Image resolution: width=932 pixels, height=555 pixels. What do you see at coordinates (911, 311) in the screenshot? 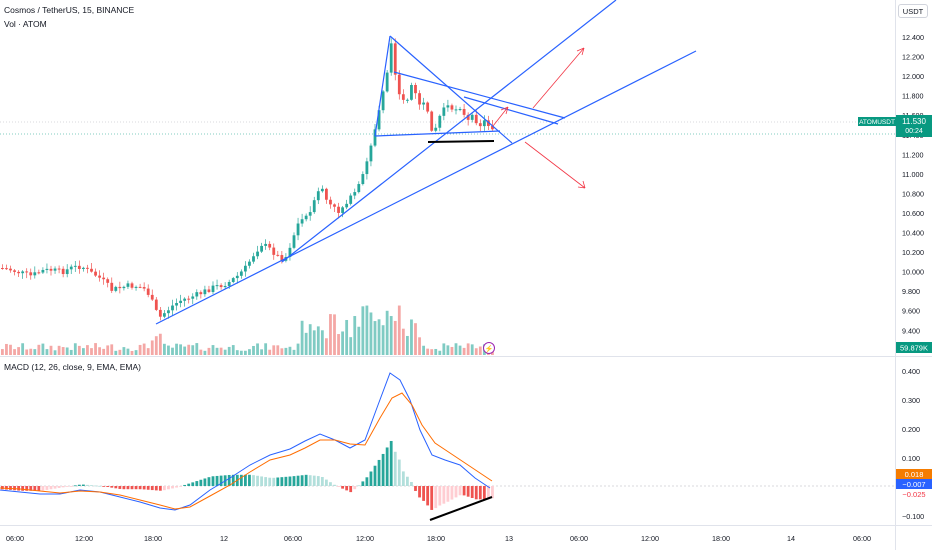
I see `price-tick-label: 9.600` at bounding box center [911, 311].